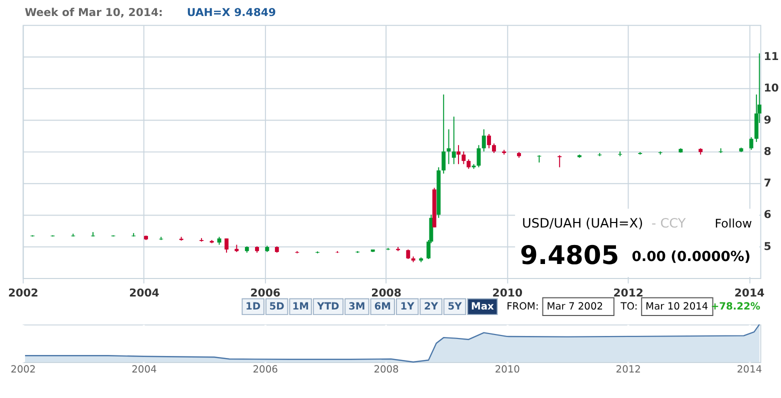 This screenshot has width=781, height=398. What do you see at coordinates (357, 307) in the screenshot?
I see `text: 3M` at bounding box center [357, 307].